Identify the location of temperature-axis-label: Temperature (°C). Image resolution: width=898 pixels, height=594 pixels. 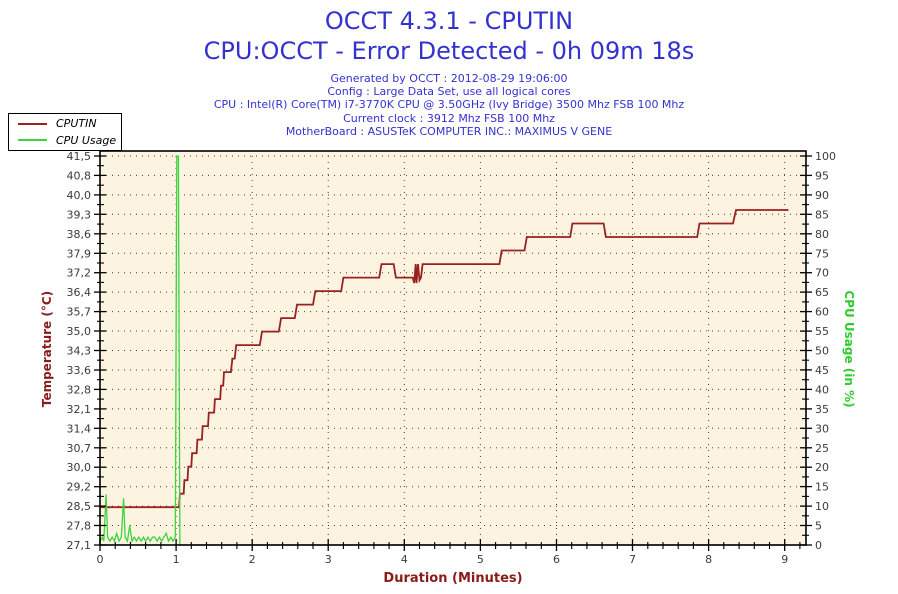
(47, 349).